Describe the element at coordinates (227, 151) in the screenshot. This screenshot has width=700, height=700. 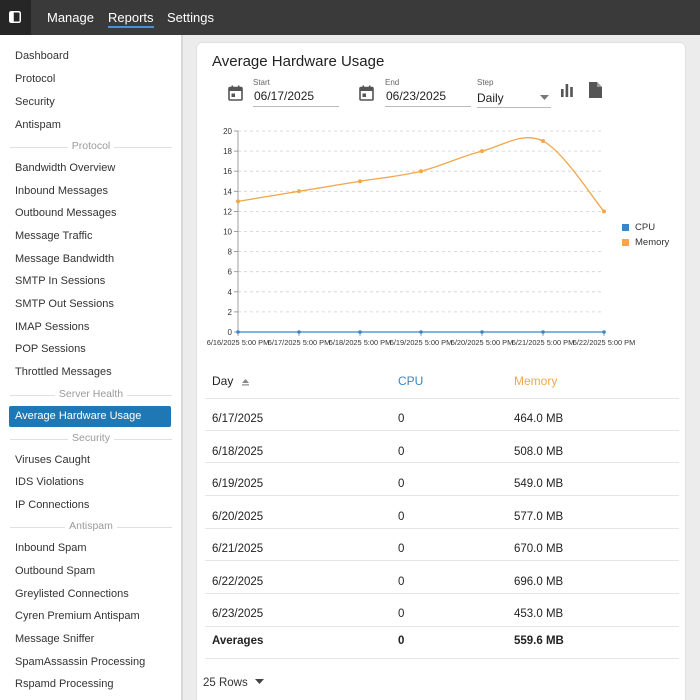
I see `y-tick-label: 18` at that location.